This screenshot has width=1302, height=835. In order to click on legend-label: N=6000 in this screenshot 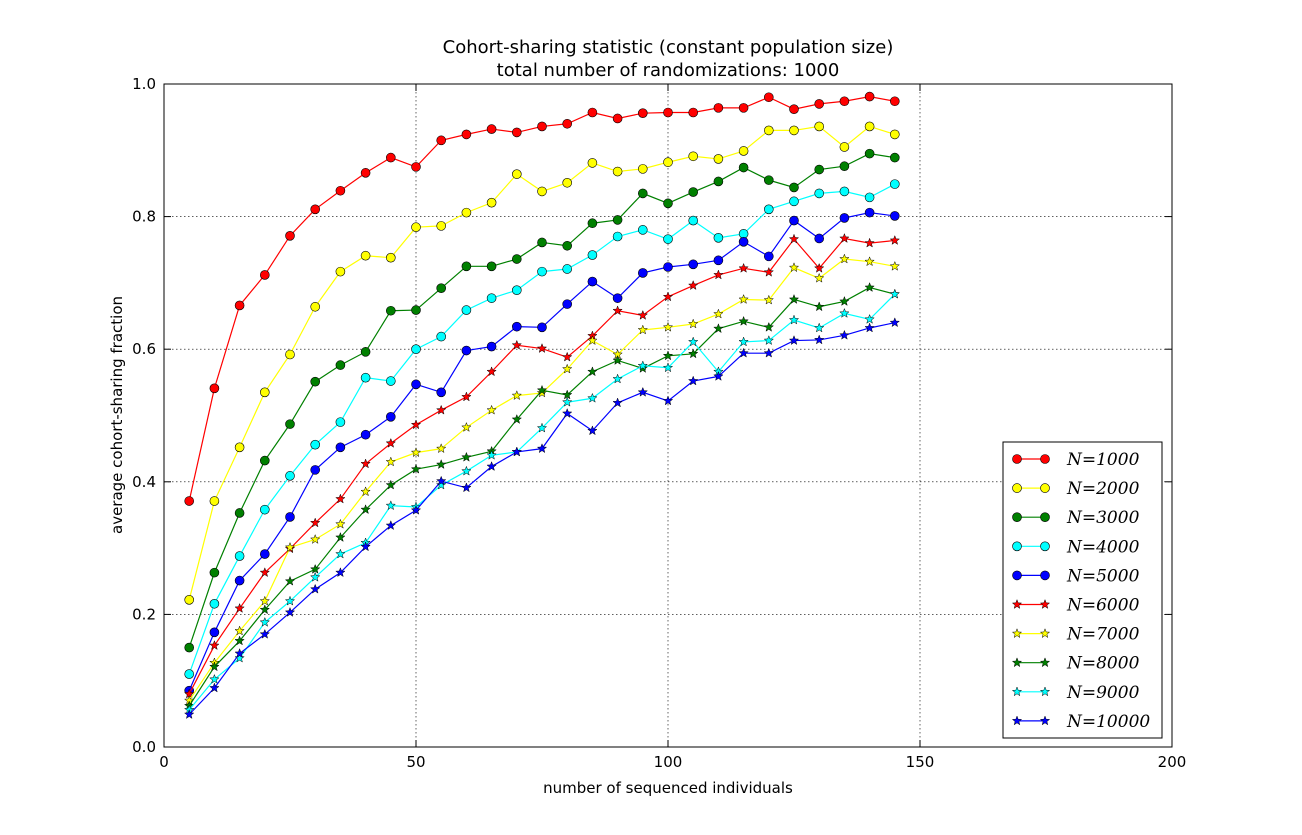, I will do `click(1103, 606)`.